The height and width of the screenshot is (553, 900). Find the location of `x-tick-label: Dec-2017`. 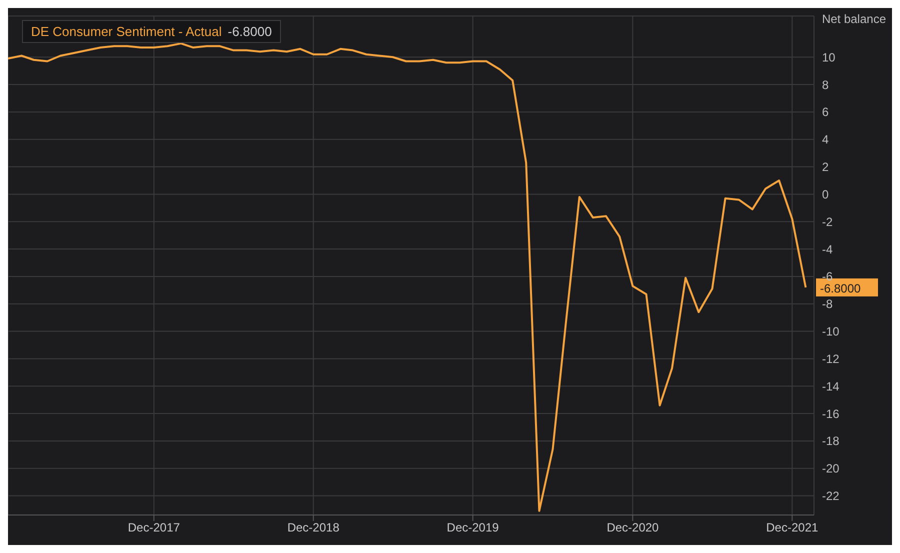

x-tick-label: Dec-2017 is located at coordinates (154, 527).